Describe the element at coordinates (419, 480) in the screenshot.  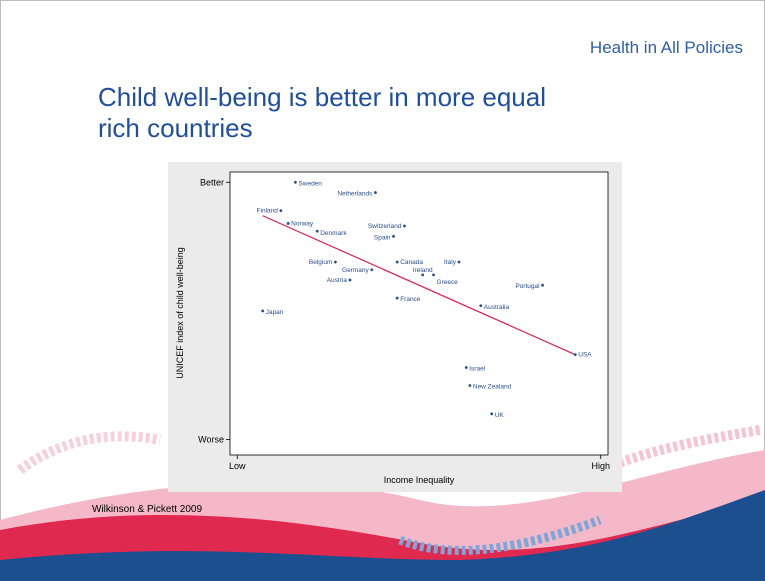
I see `x-axis-label: Income Inequality` at that location.